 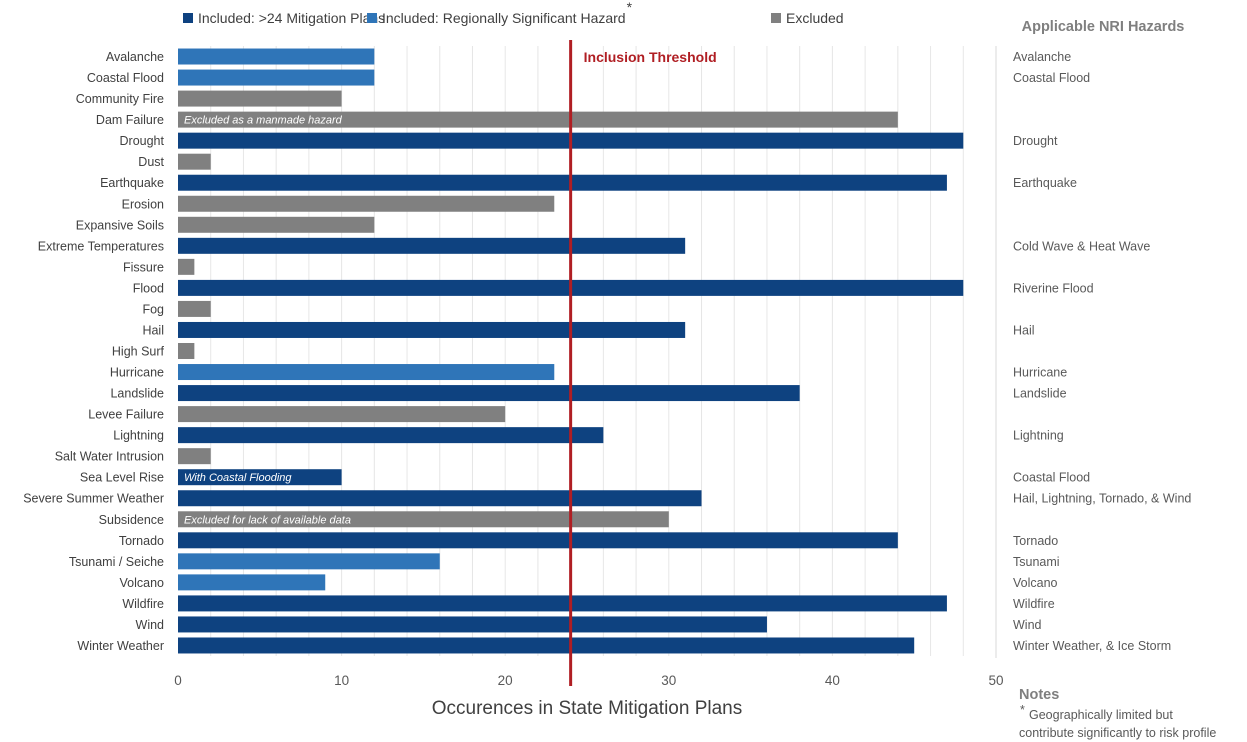 I want to click on category-label: Coastal Flood, so click(x=125, y=78).